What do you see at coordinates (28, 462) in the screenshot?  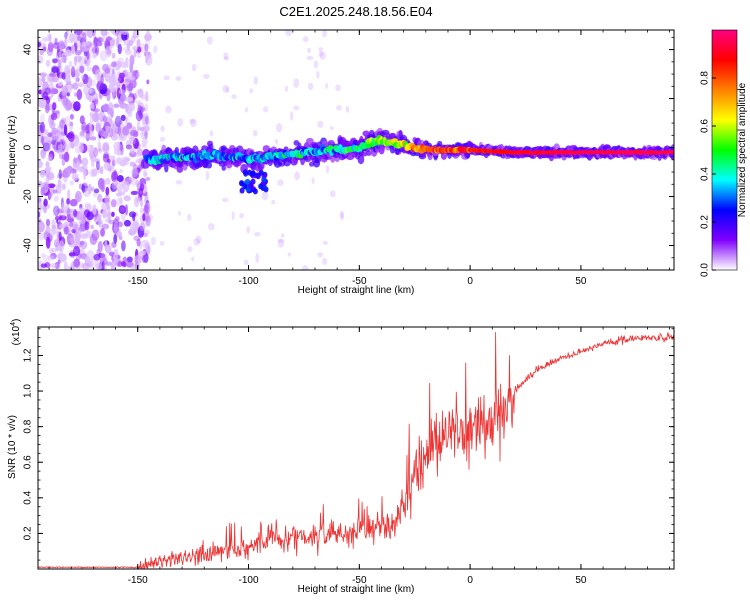 I see `y-tick-label: 0.6` at bounding box center [28, 462].